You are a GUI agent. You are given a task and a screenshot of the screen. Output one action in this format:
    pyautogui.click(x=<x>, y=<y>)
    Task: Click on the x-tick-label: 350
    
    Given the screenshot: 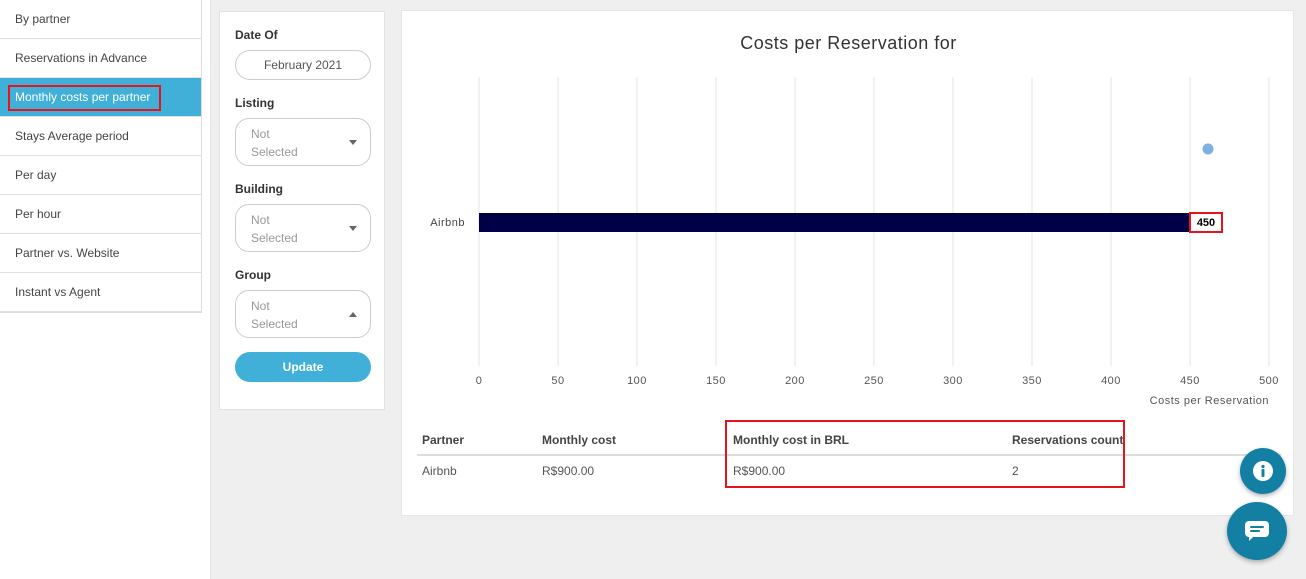 What is the action you would take?
    pyautogui.click(x=1032, y=381)
    